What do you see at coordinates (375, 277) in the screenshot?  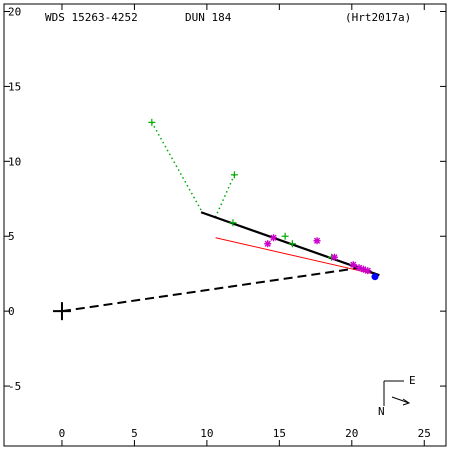 I see `blue-current-position-dot` at bounding box center [375, 277].